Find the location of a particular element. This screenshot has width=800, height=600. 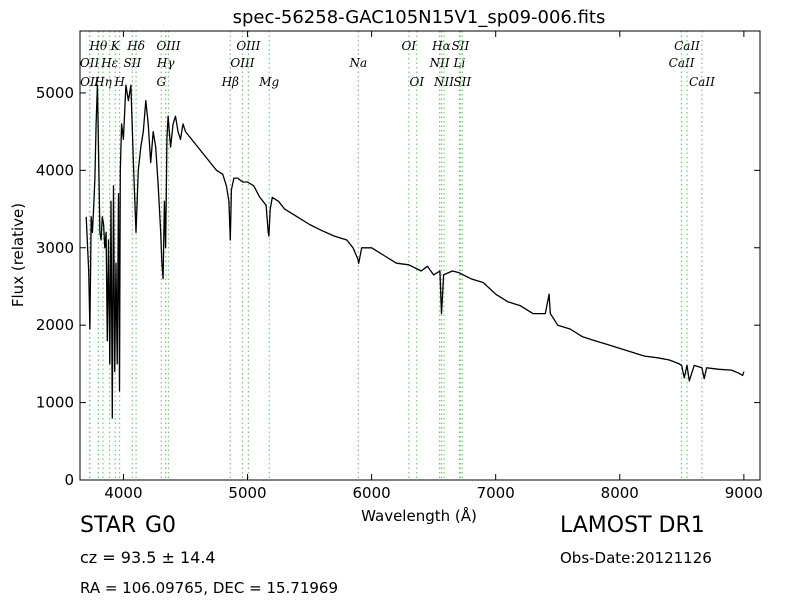

line-label-24: SII is located at coordinates (462, 82).